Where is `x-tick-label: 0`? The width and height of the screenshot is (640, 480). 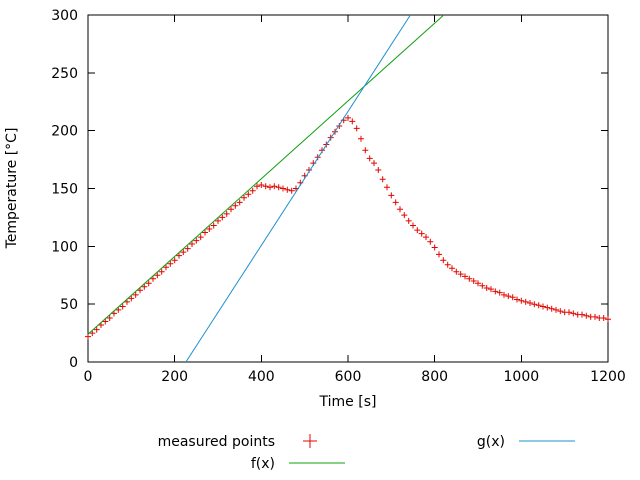
x-tick-label: 0 is located at coordinates (88, 377).